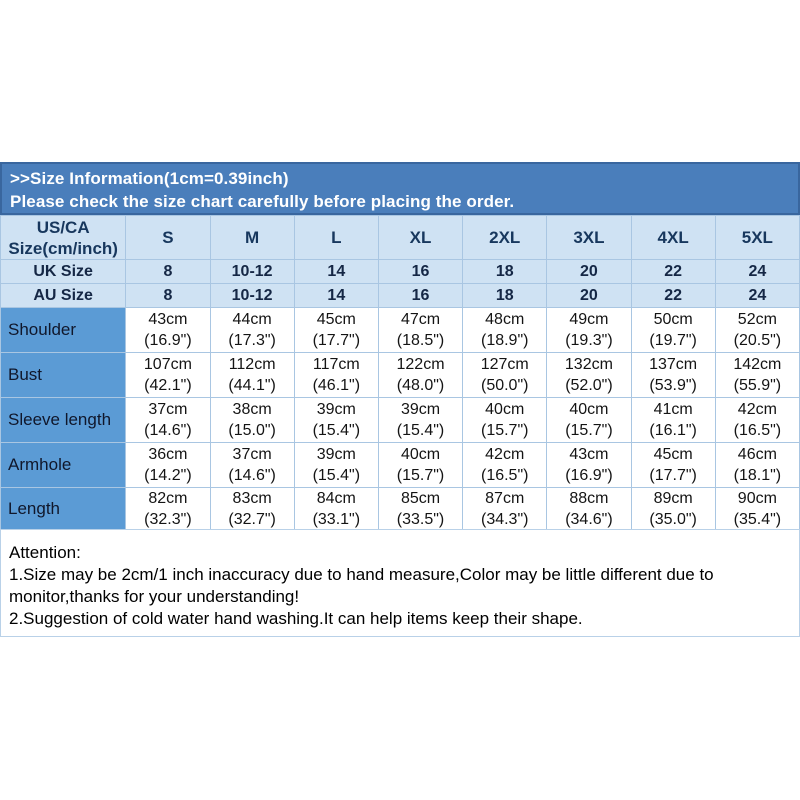 The image size is (800, 800). What do you see at coordinates (420, 519) in the screenshot?
I see `inch-value: (33.5")` at bounding box center [420, 519].